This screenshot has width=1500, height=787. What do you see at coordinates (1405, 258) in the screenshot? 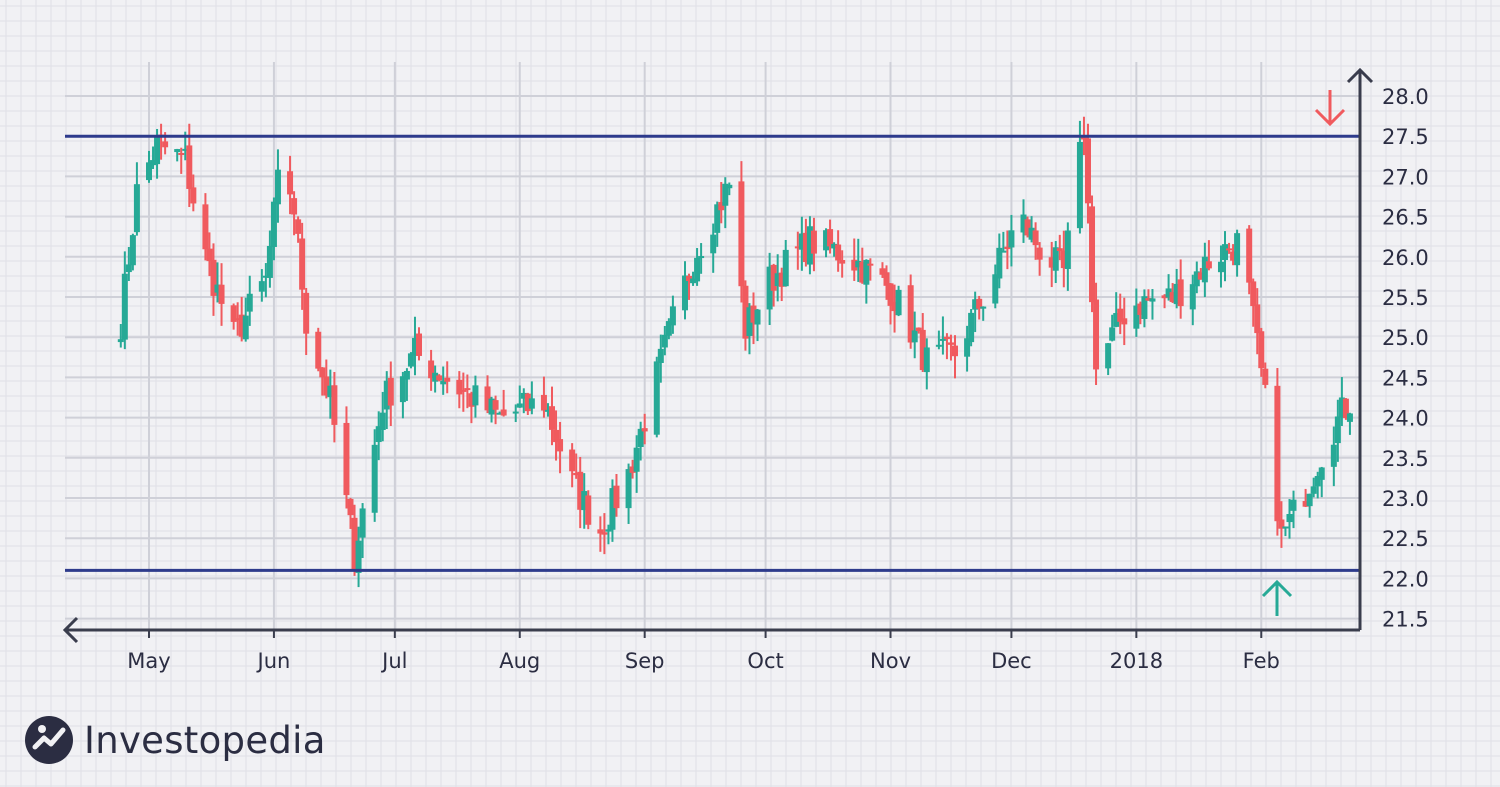
I see `y-tick-label: 26.0` at bounding box center [1405, 258].